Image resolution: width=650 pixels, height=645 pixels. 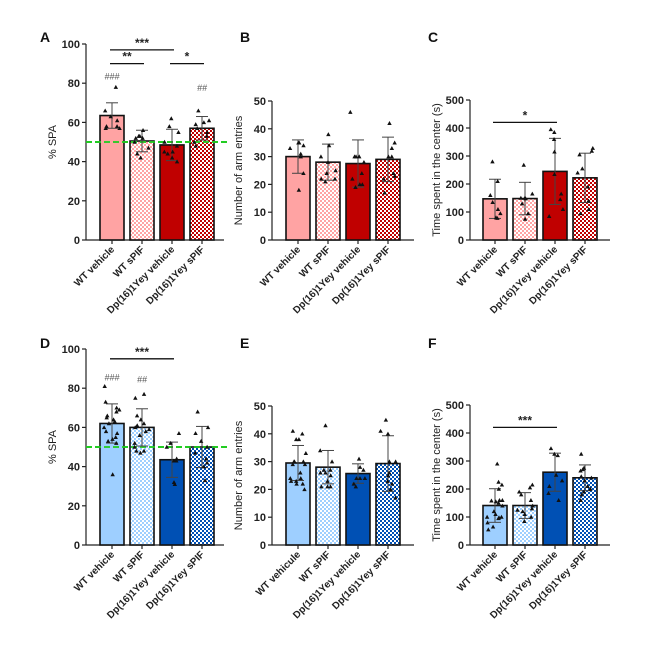 I want to click on y-axis-label: % SPA, so click(x=53, y=446).